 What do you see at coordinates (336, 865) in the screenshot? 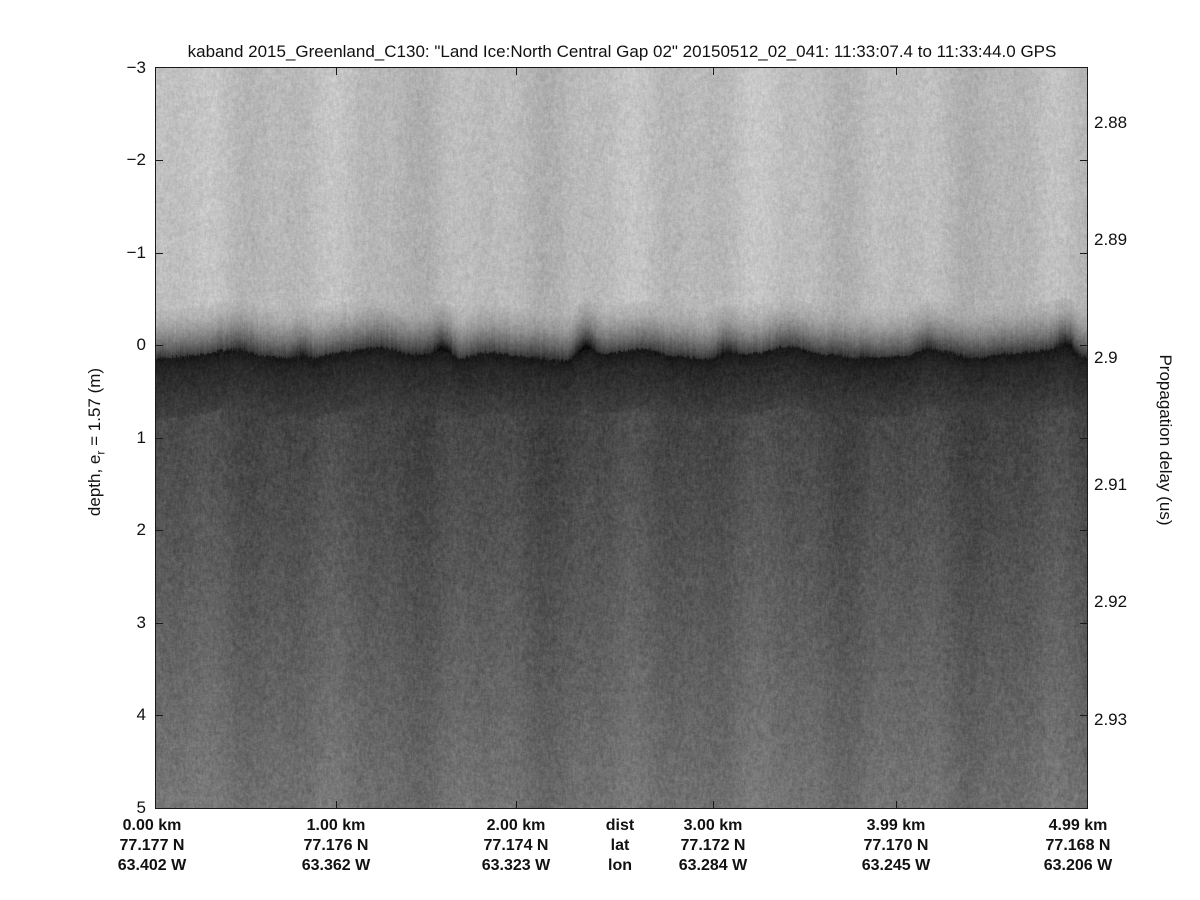
I see `lon-value: 63.362 W` at bounding box center [336, 865].